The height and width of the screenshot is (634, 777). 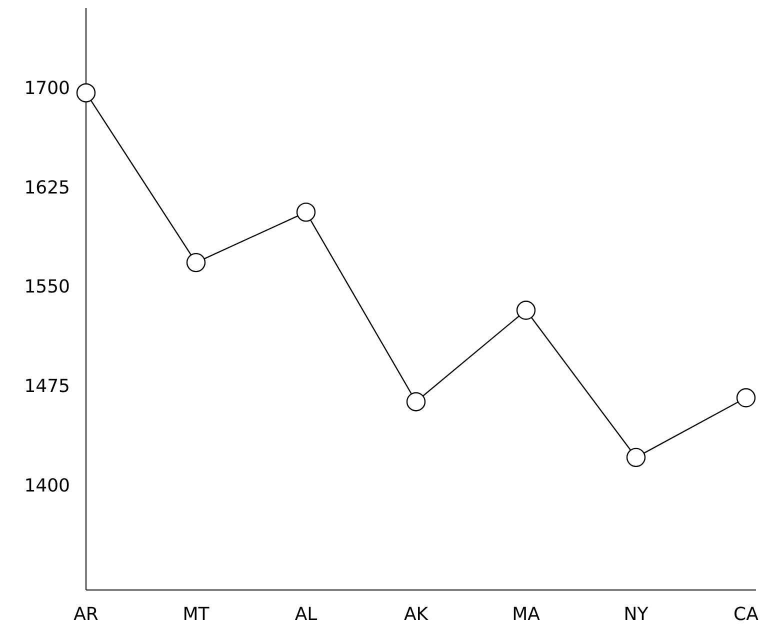 I want to click on x-tick-label: AL, so click(x=306, y=614).